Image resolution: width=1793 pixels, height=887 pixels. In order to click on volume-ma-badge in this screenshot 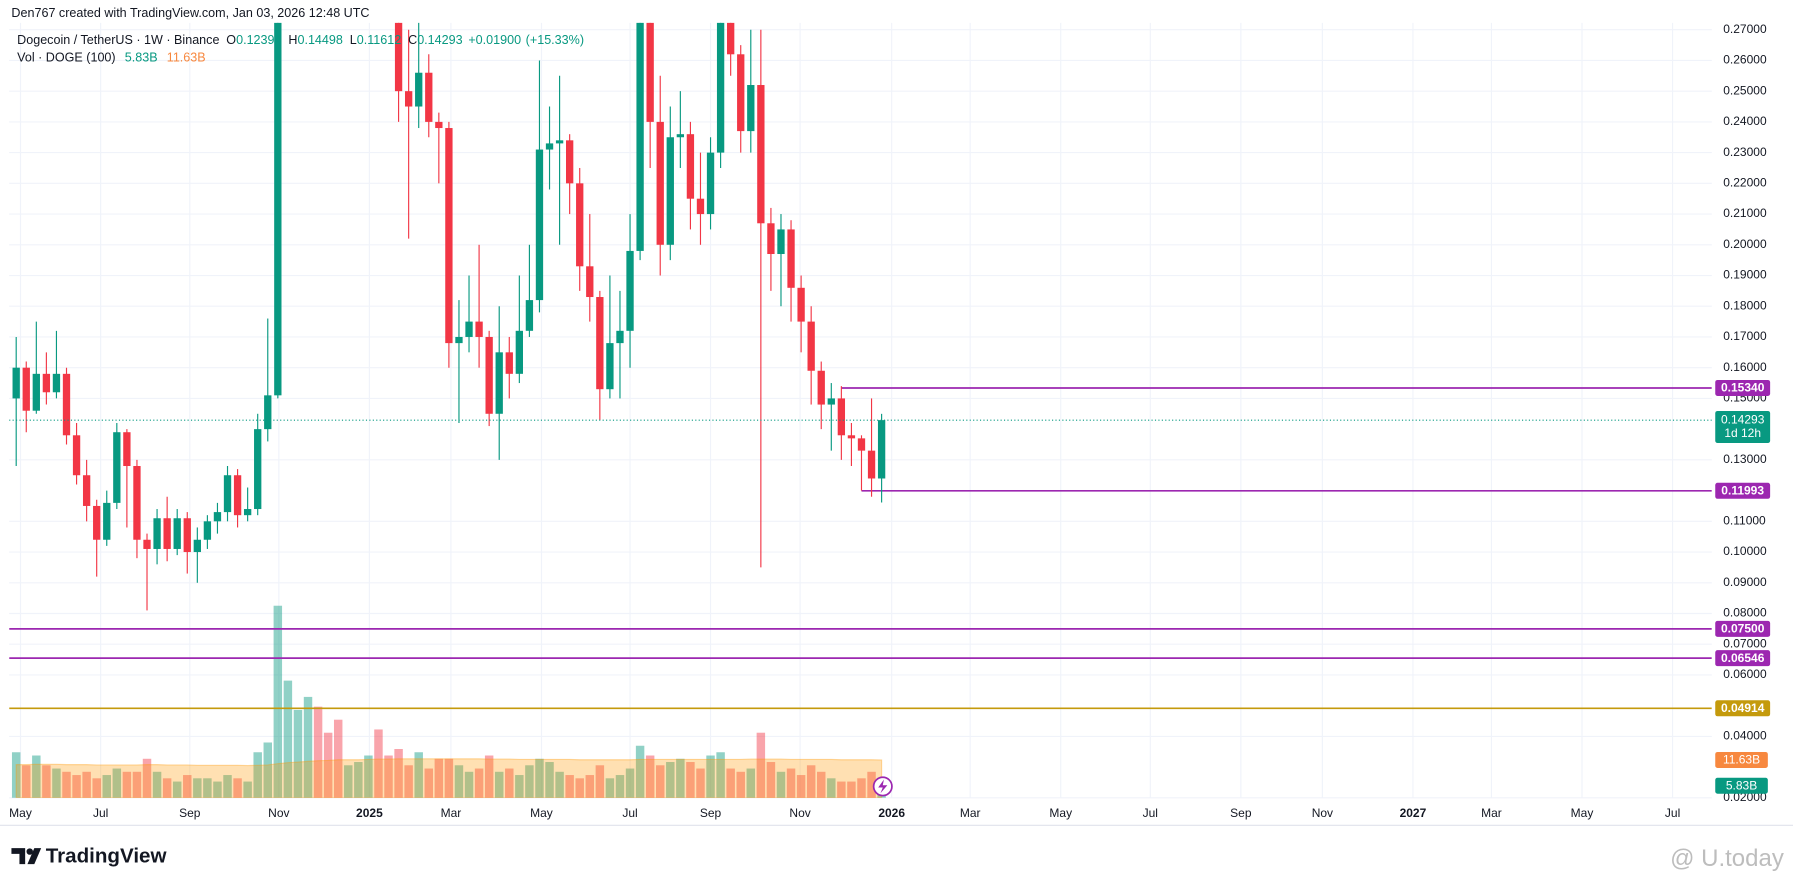, I will do `click(1741, 759)`.